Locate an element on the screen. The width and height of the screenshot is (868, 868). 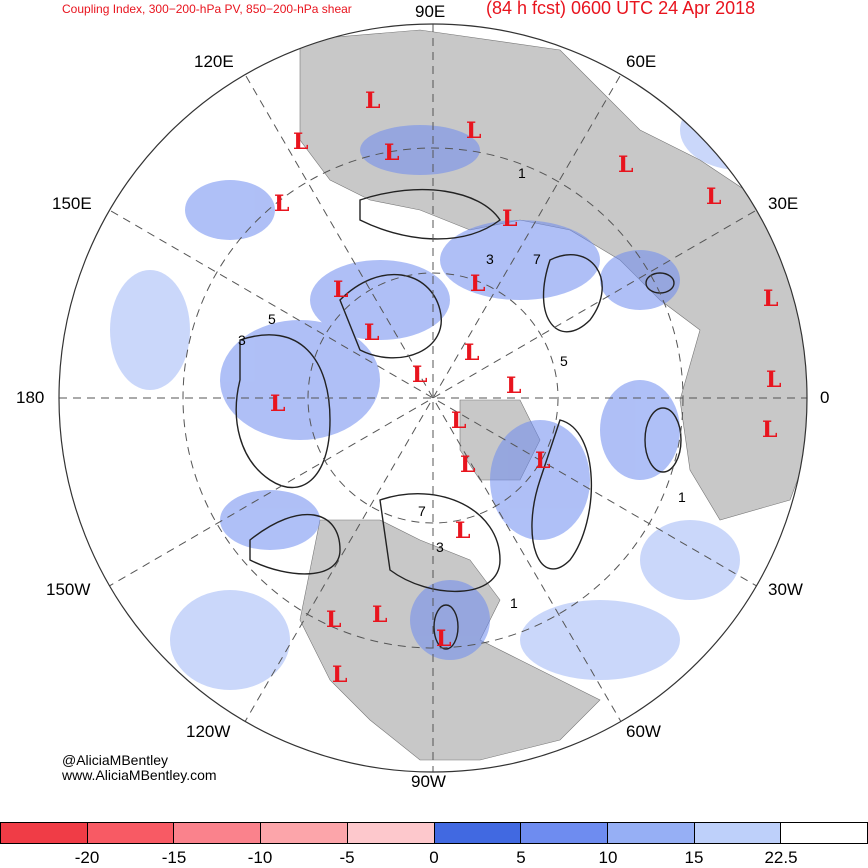
colorbar-tick: 22.5 is located at coordinates (781, 857).